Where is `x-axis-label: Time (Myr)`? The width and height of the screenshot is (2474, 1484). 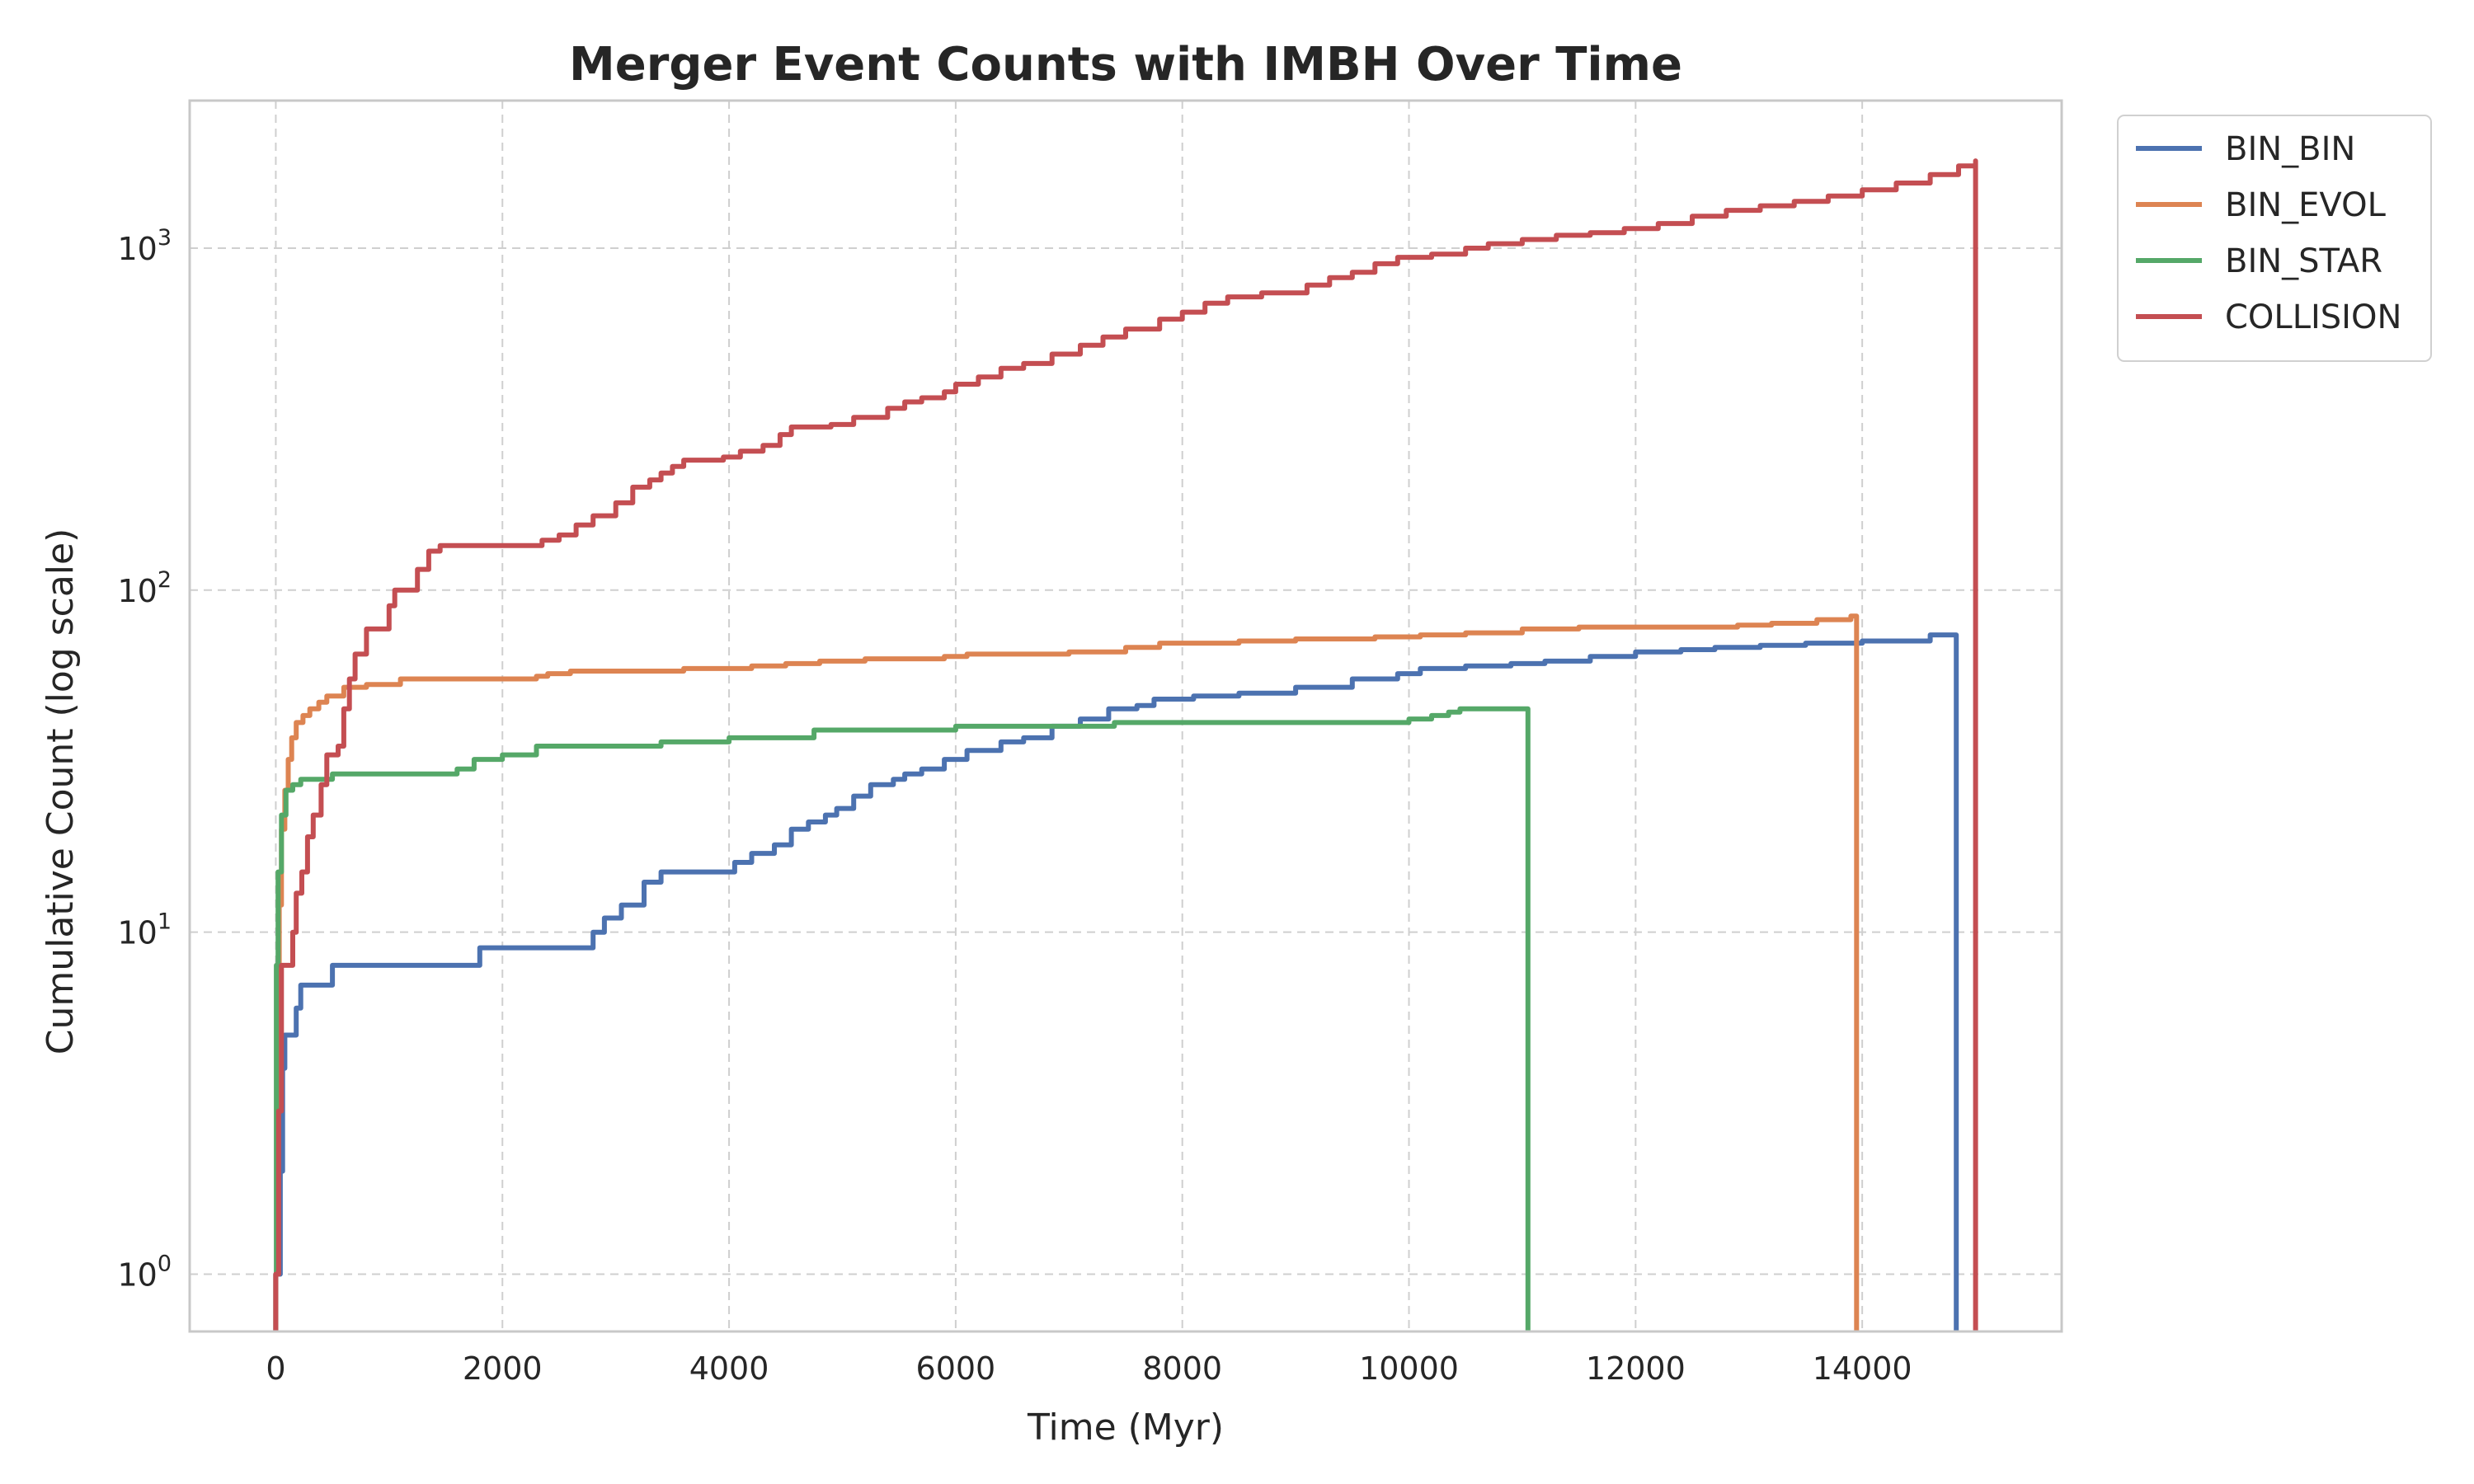
x-axis-label: Time (Myr) is located at coordinates (1125, 1428).